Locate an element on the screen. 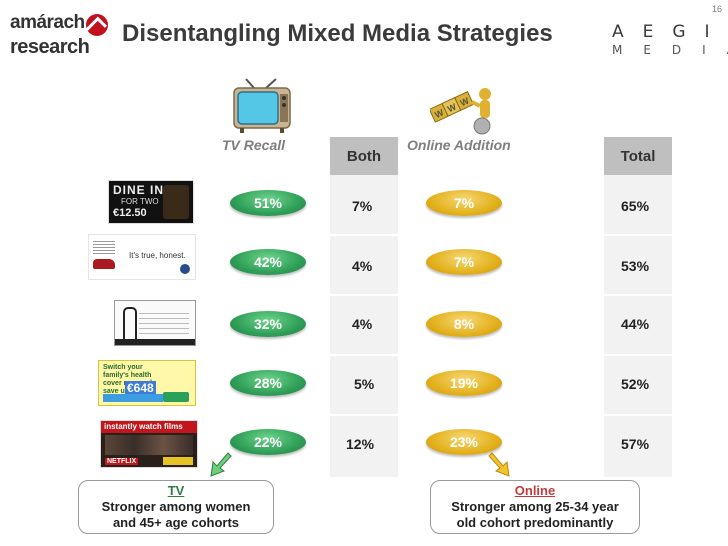 The height and width of the screenshot is (546, 728). car-icon is located at coordinates (104, 264).